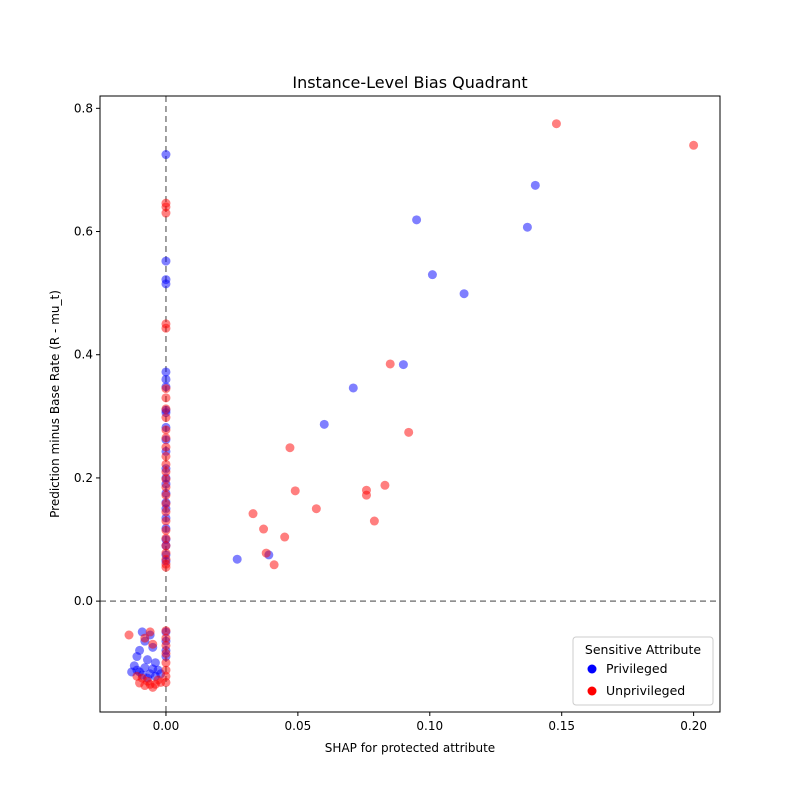  What do you see at coordinates (409, 82) in the screenshot?
I see `chart-title: Instance-Level Bias Quadrant` at bounding box center [409, 82].